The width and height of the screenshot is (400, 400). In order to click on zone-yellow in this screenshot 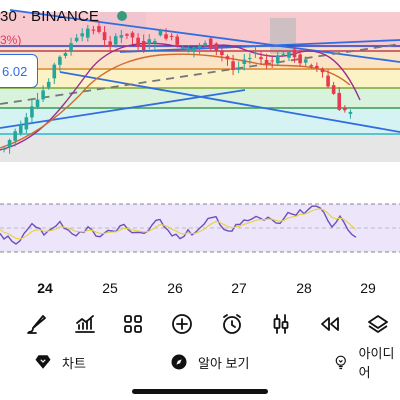, I will do `click(200, 79)`.